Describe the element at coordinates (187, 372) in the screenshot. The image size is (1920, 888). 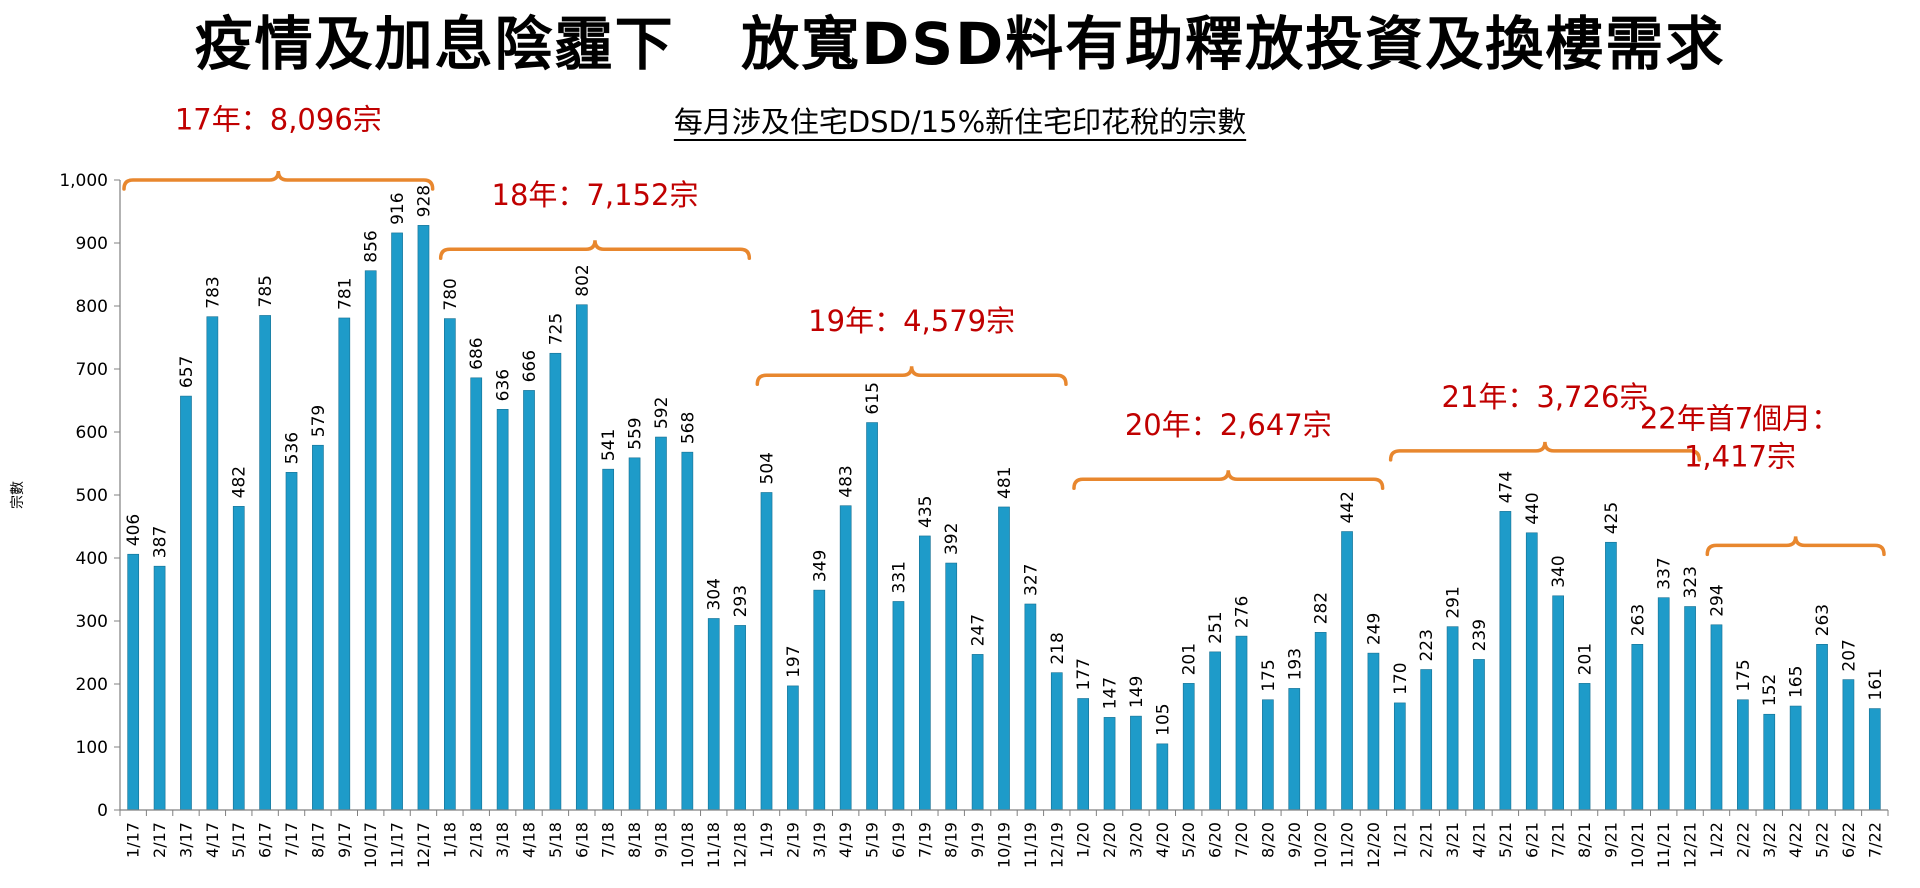
I see `bar-value-label: 657` at that location.